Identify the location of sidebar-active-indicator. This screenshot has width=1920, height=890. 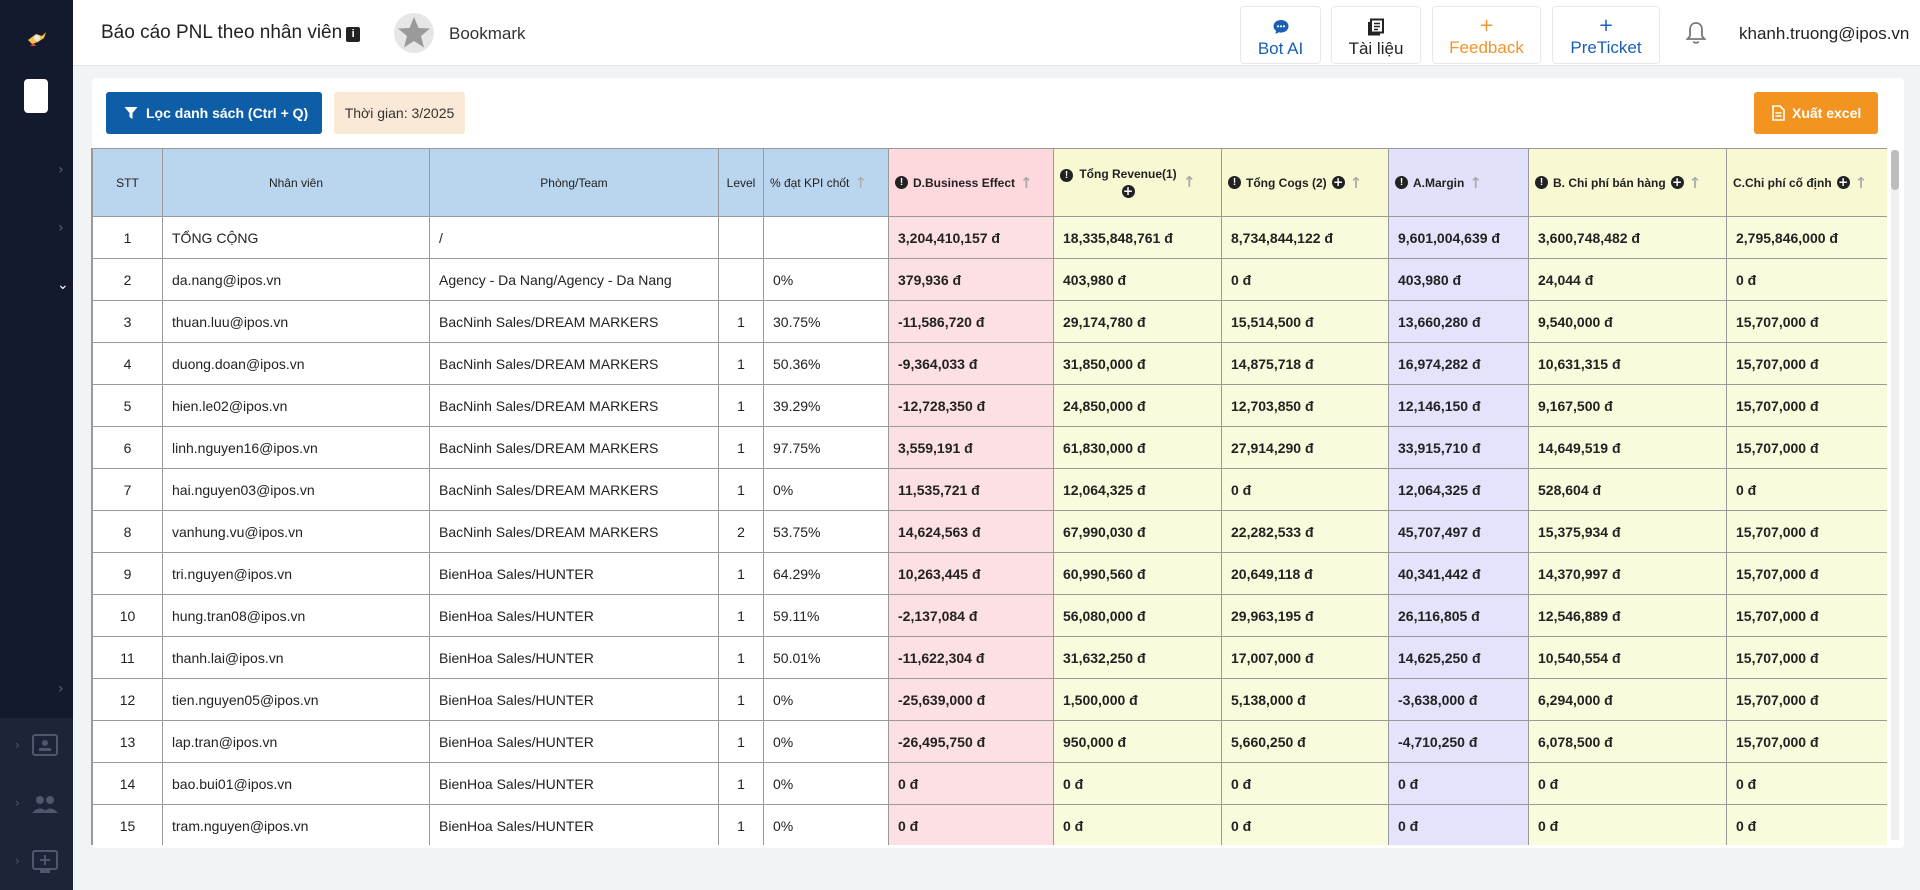
(36, 96).